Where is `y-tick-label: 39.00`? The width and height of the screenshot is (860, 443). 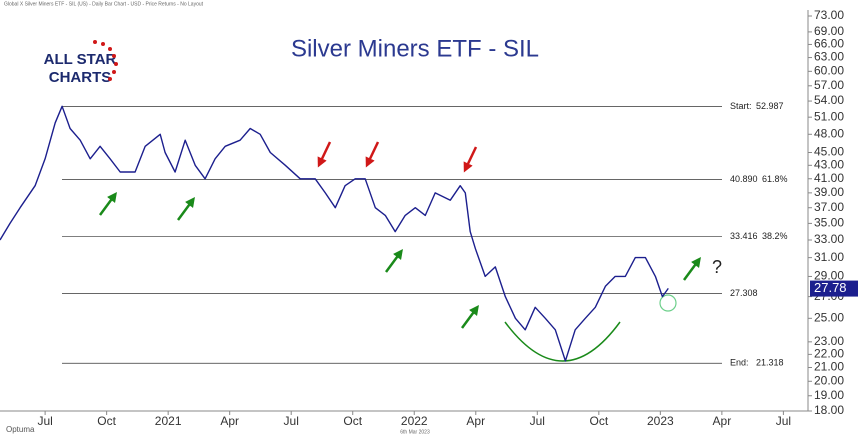 y-tick-label: 39.00 is located at coordinates (829, 192).